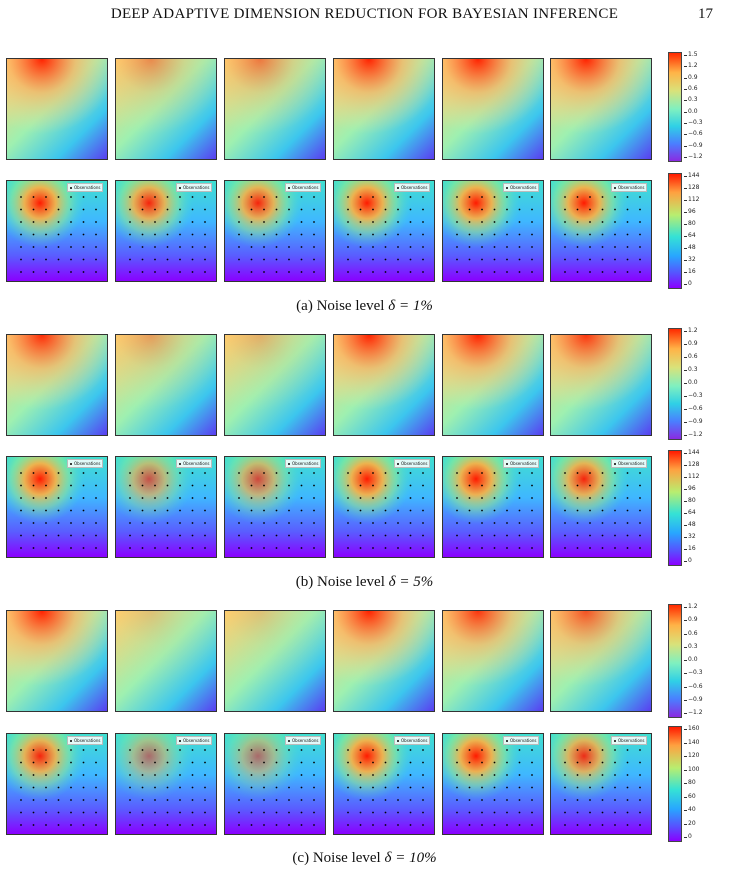 The height and width of the screenshot is (878, 729). Describe the element at coordinates (691, 54) in the screenshot. I see `field-colorbar-tick: 1.5` at that location.